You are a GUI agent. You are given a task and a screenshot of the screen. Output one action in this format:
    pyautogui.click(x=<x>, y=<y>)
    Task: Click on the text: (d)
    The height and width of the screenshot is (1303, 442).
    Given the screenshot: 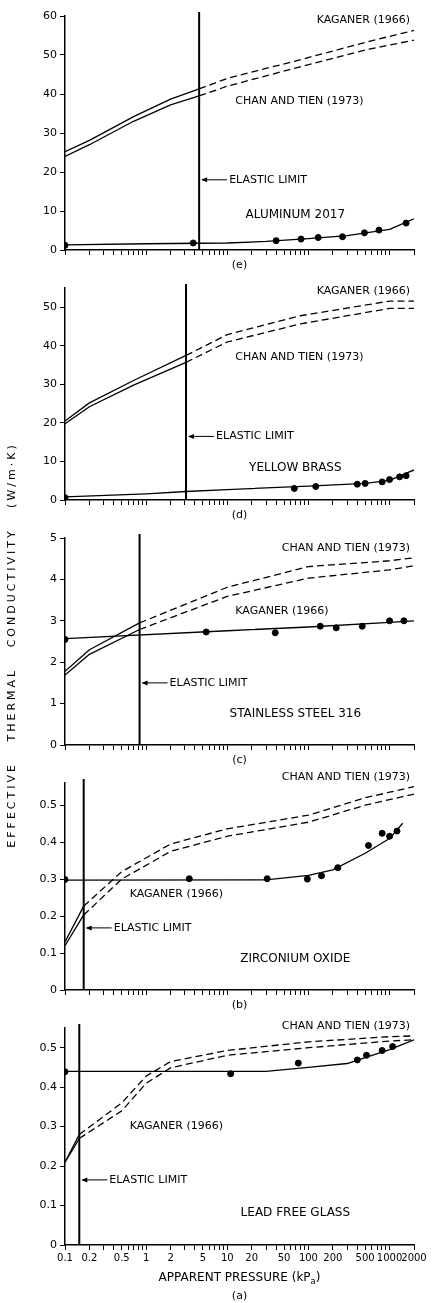 What is the action you would take?
    pyautogui.click(x=239, y=514)
    